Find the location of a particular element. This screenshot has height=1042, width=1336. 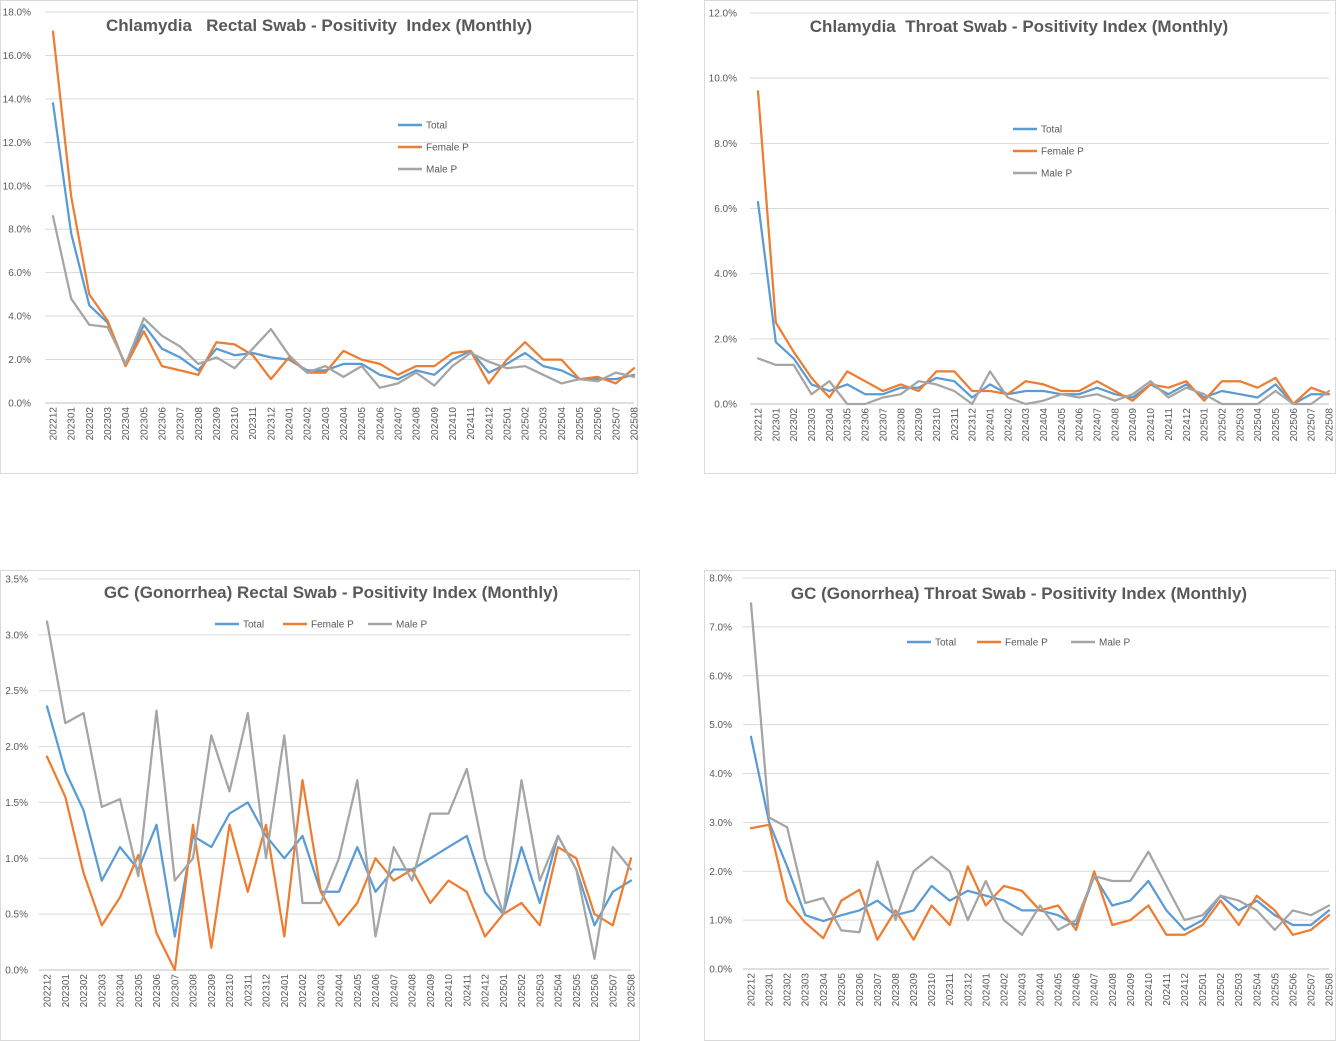

y-tick-label: 0.5% is located at coordinates (16, 915).